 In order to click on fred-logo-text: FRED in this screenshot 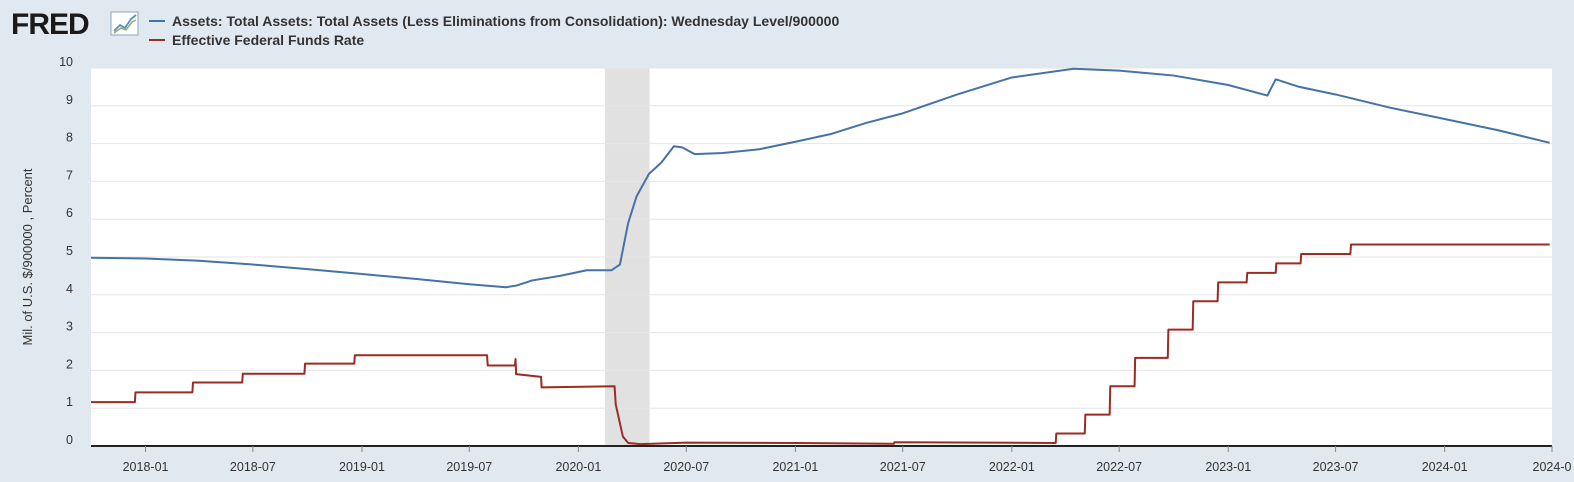, I will do `click(50, 24)`.